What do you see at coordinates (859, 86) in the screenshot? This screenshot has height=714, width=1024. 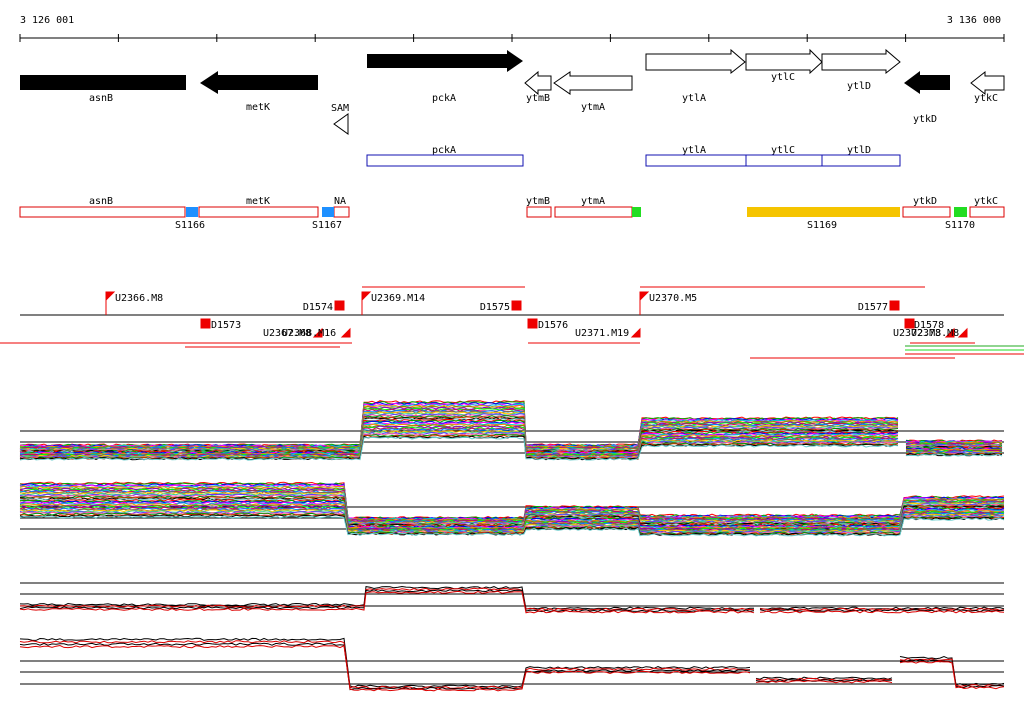 I see `gene-label-ytlD: ytlD` at bounding box center [859, 86].